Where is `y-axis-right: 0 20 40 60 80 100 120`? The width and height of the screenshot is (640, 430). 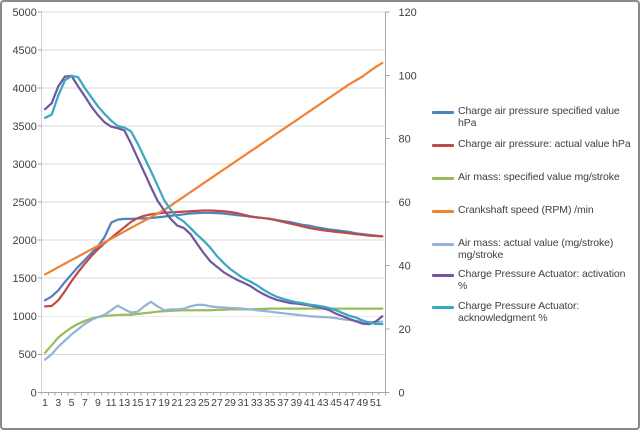
y-axis-right: 0 20 40 60 80 100 120 is located at coordinates (401, 203).